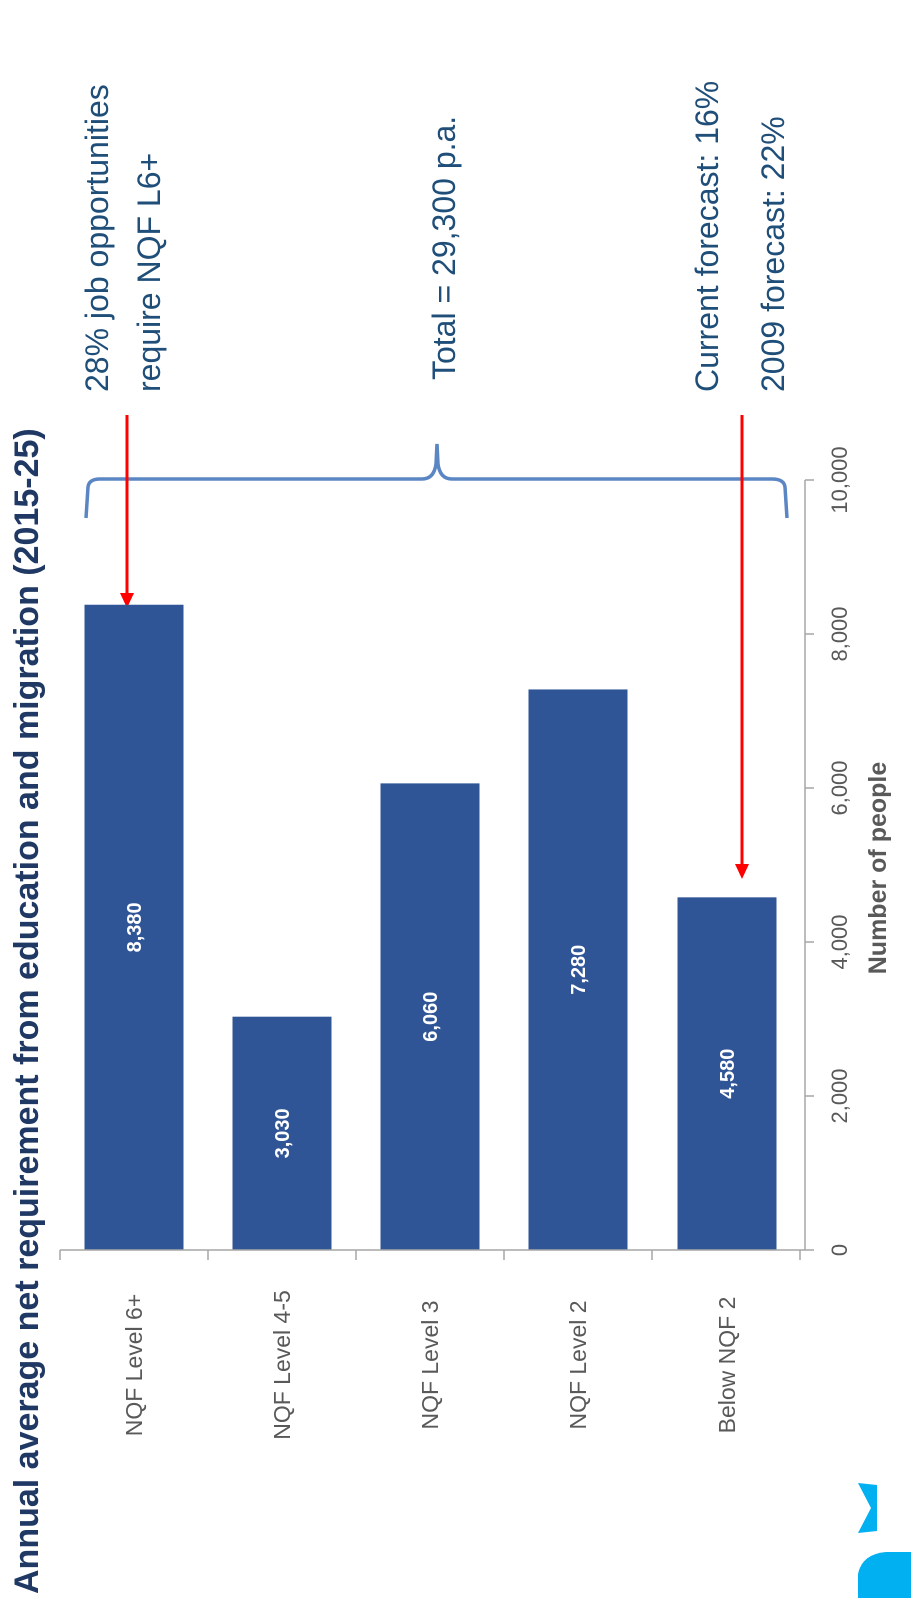 The width and height of the screenshot is (911, 1598). What do you see at coordinates (134, 1365) in the screenshot?
I see `category-label: NQF Level 6+` at bounding box center [134, 1365].